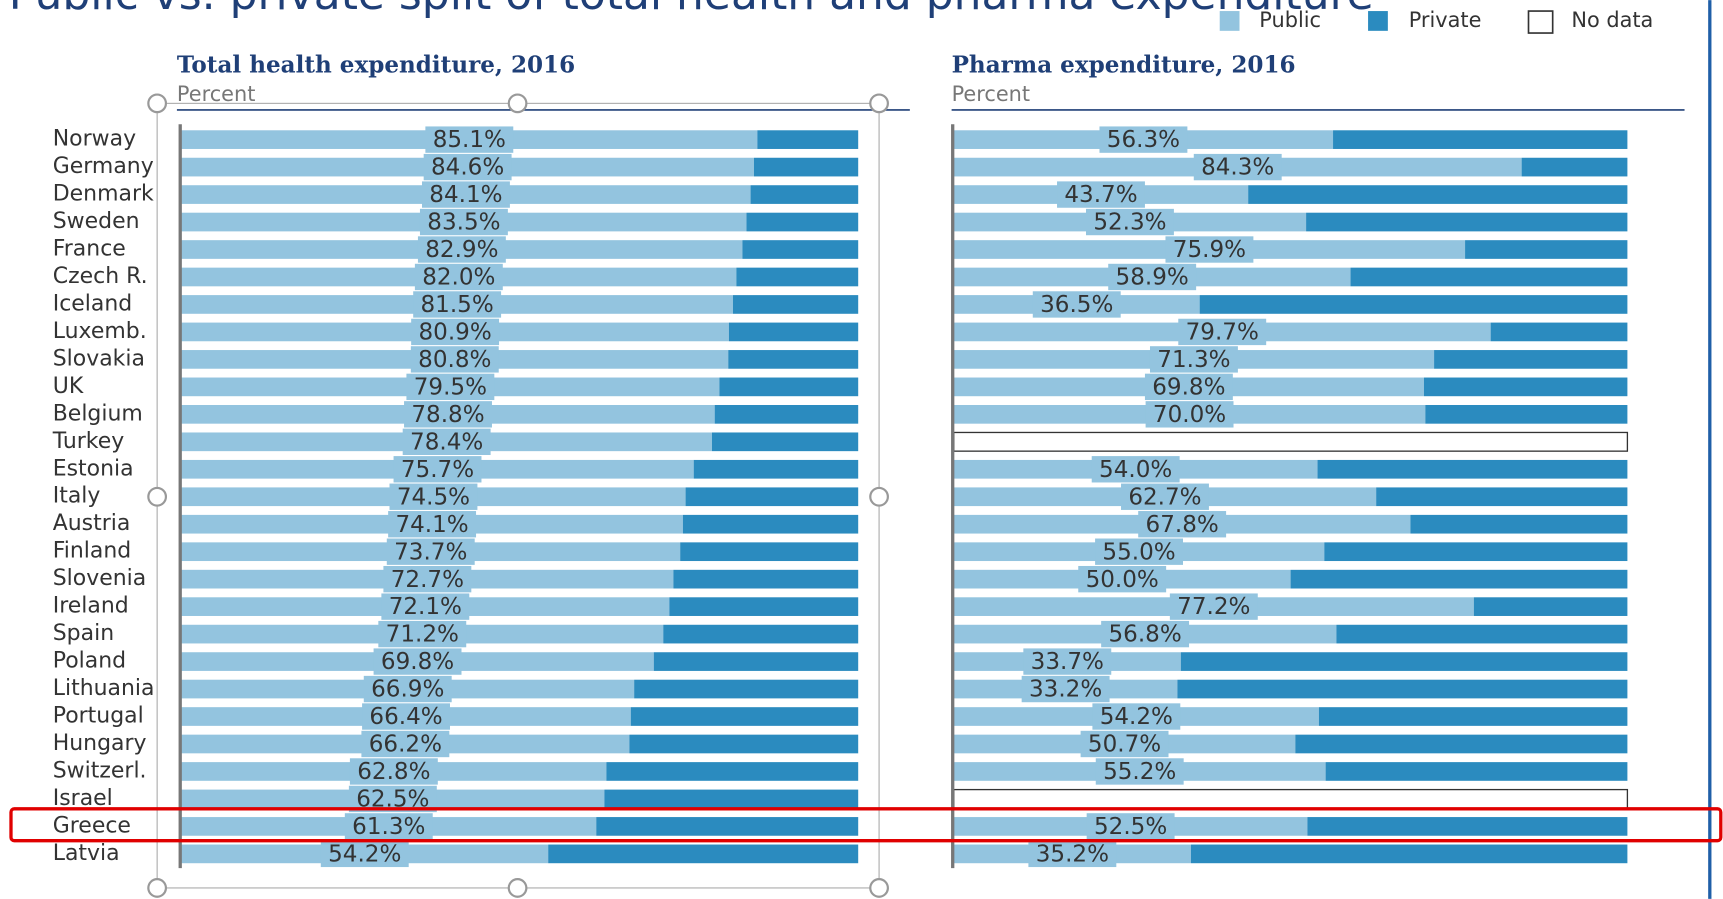  What do you see at coordinates (1189, 415) in the screenshot?
I see `value-label: 70.0%` at bounding box center [1189, 415].